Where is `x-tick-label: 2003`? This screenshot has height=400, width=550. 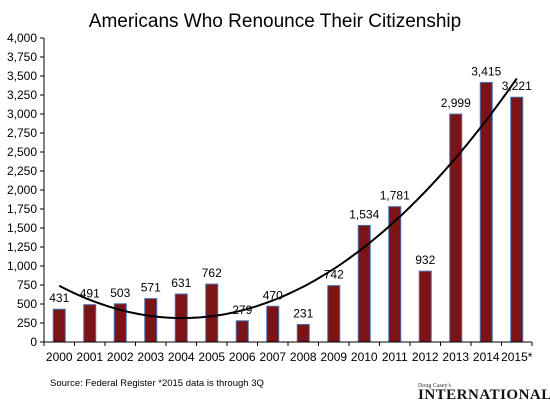 x-tick-label: 2003 is located at coordinates (150, 357).